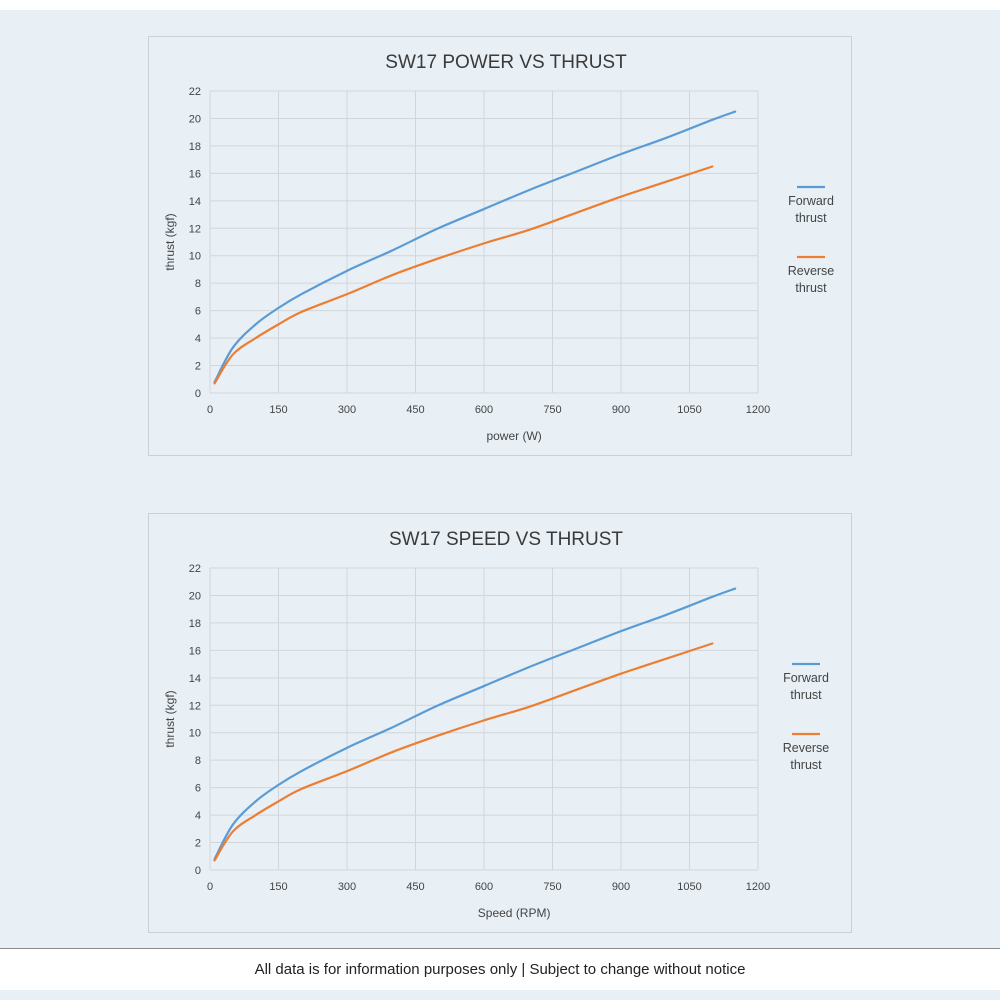  What do you see at coordinates (500, 995) in the screenshot?
I see `bottom-strip` at bounding box center [500, 995].